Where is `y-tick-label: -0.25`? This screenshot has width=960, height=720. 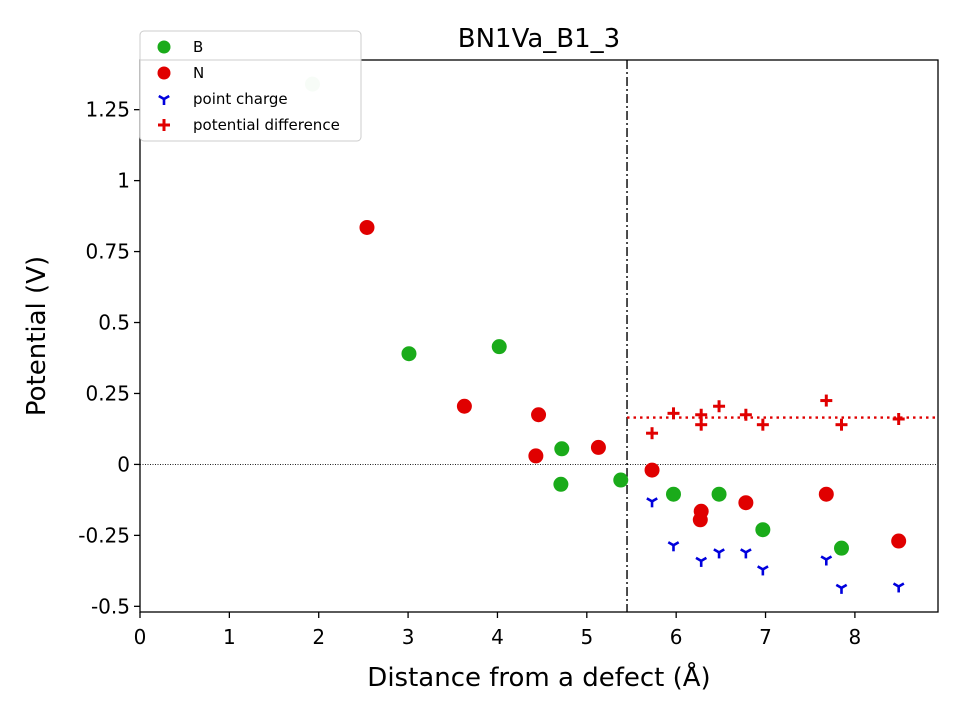
y-tick-label: -0.25 is located at coordinates (104, 535).